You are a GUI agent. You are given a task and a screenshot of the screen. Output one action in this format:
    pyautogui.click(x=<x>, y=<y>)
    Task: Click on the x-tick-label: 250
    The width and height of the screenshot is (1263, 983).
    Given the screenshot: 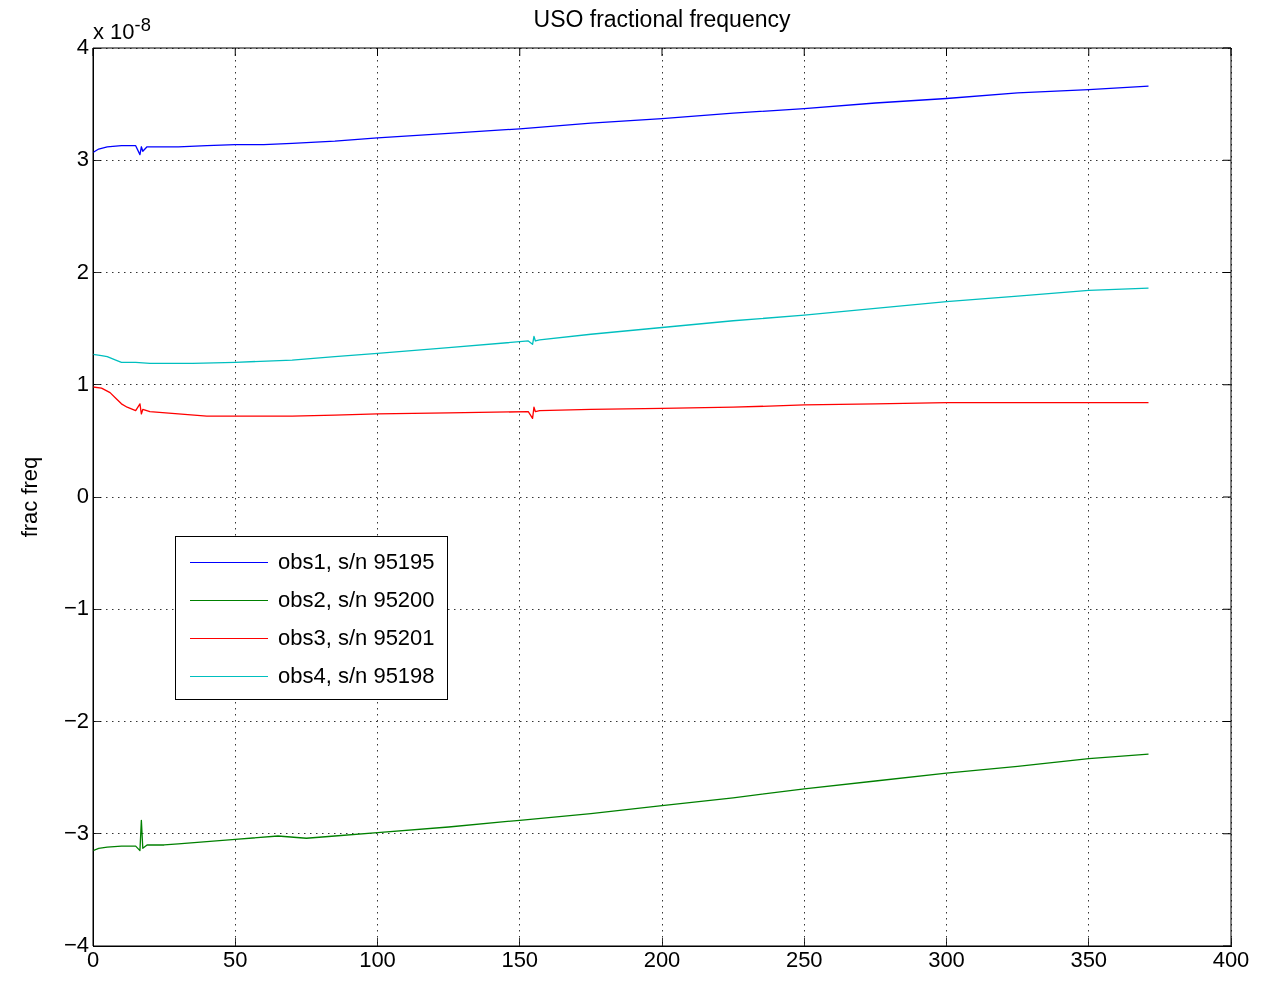 What is the action you would take?
    pyautogui.click(x=804, y=960)
    